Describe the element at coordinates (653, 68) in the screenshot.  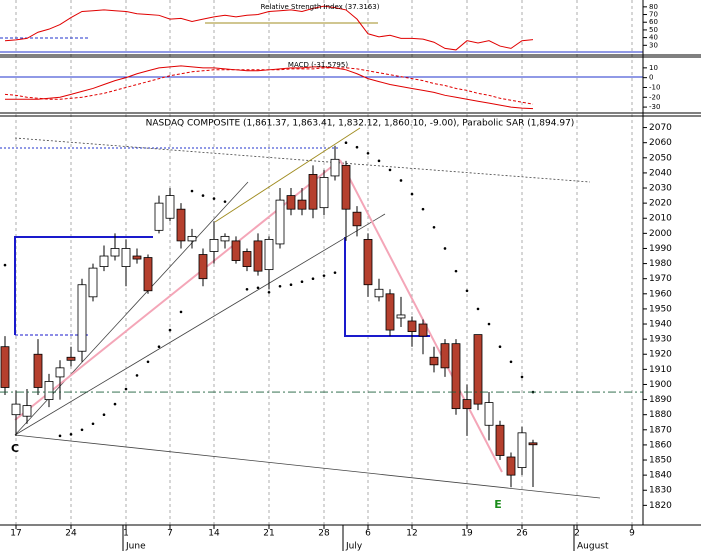
I see `y-tick-label: 10` at that location.